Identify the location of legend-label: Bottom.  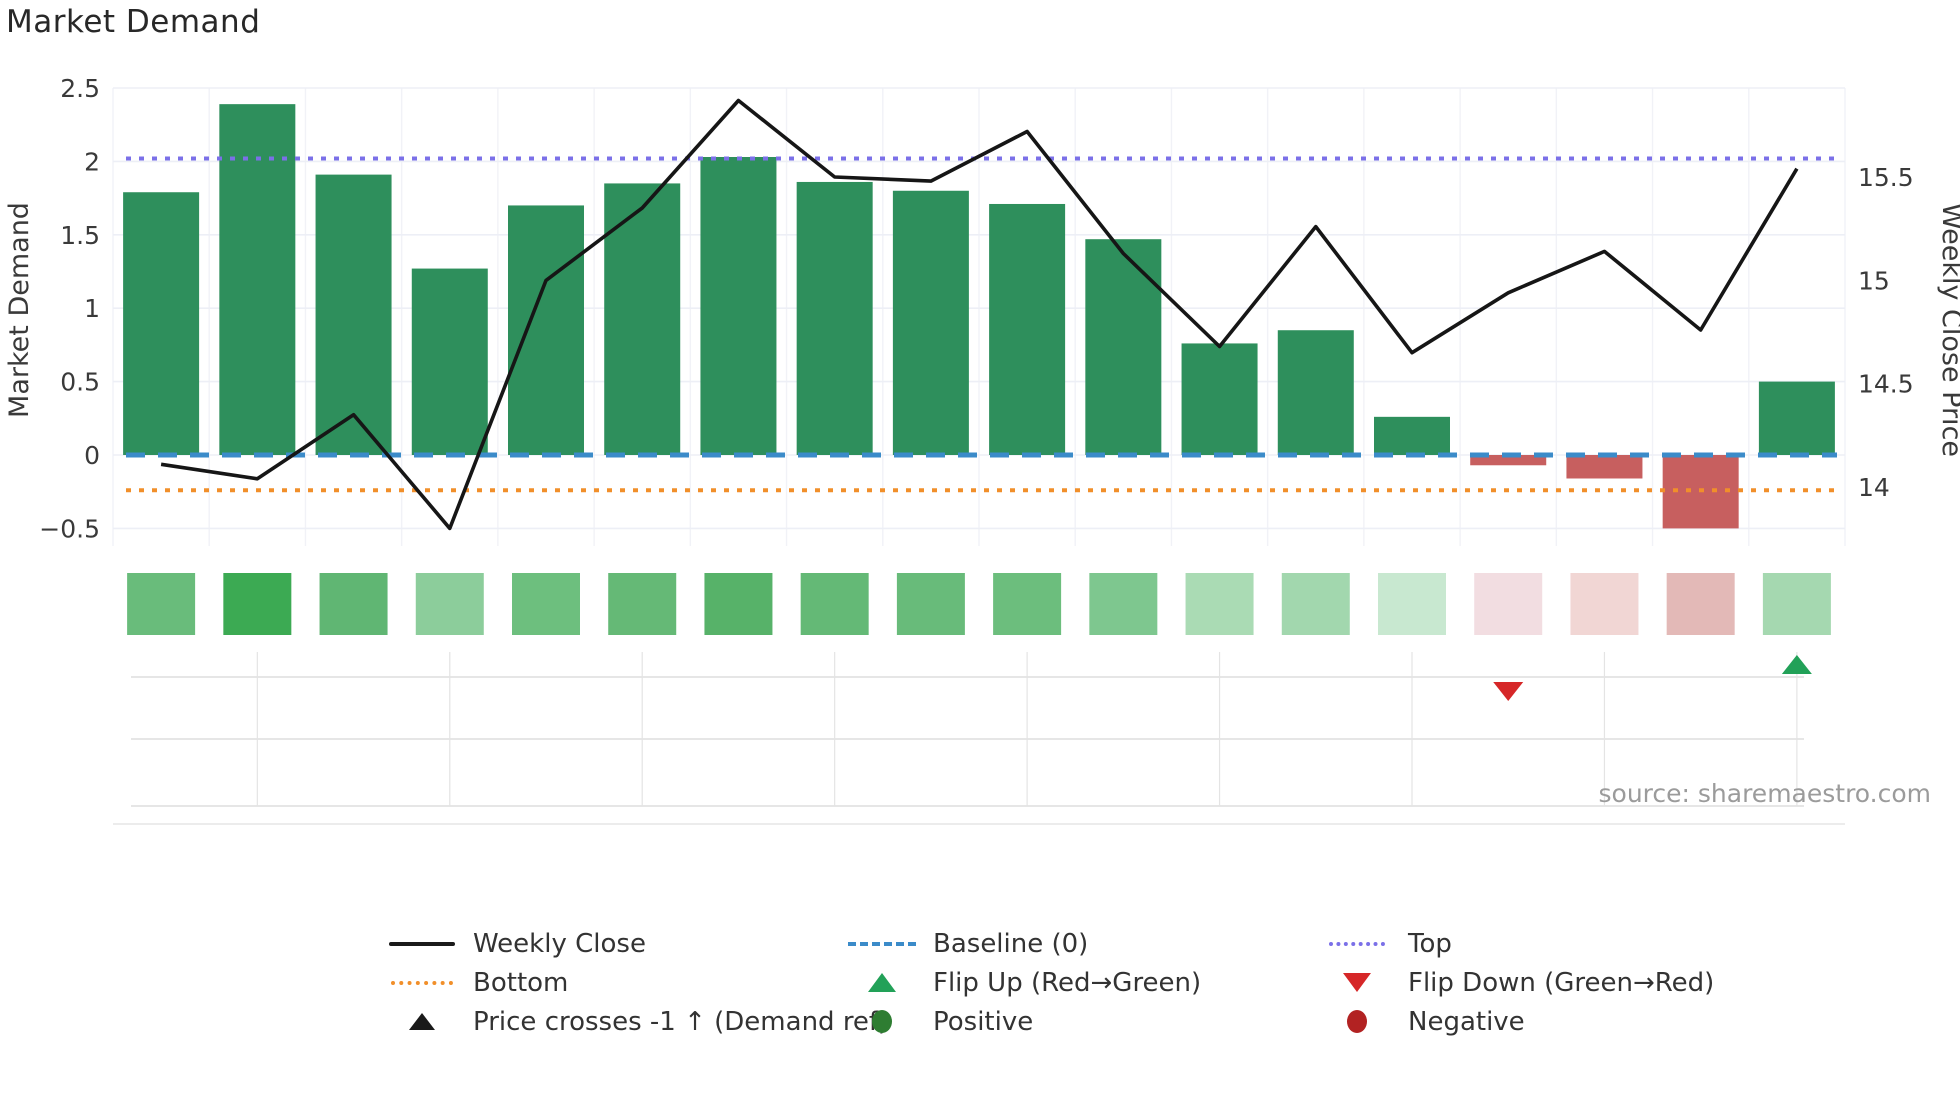
(521, 982).